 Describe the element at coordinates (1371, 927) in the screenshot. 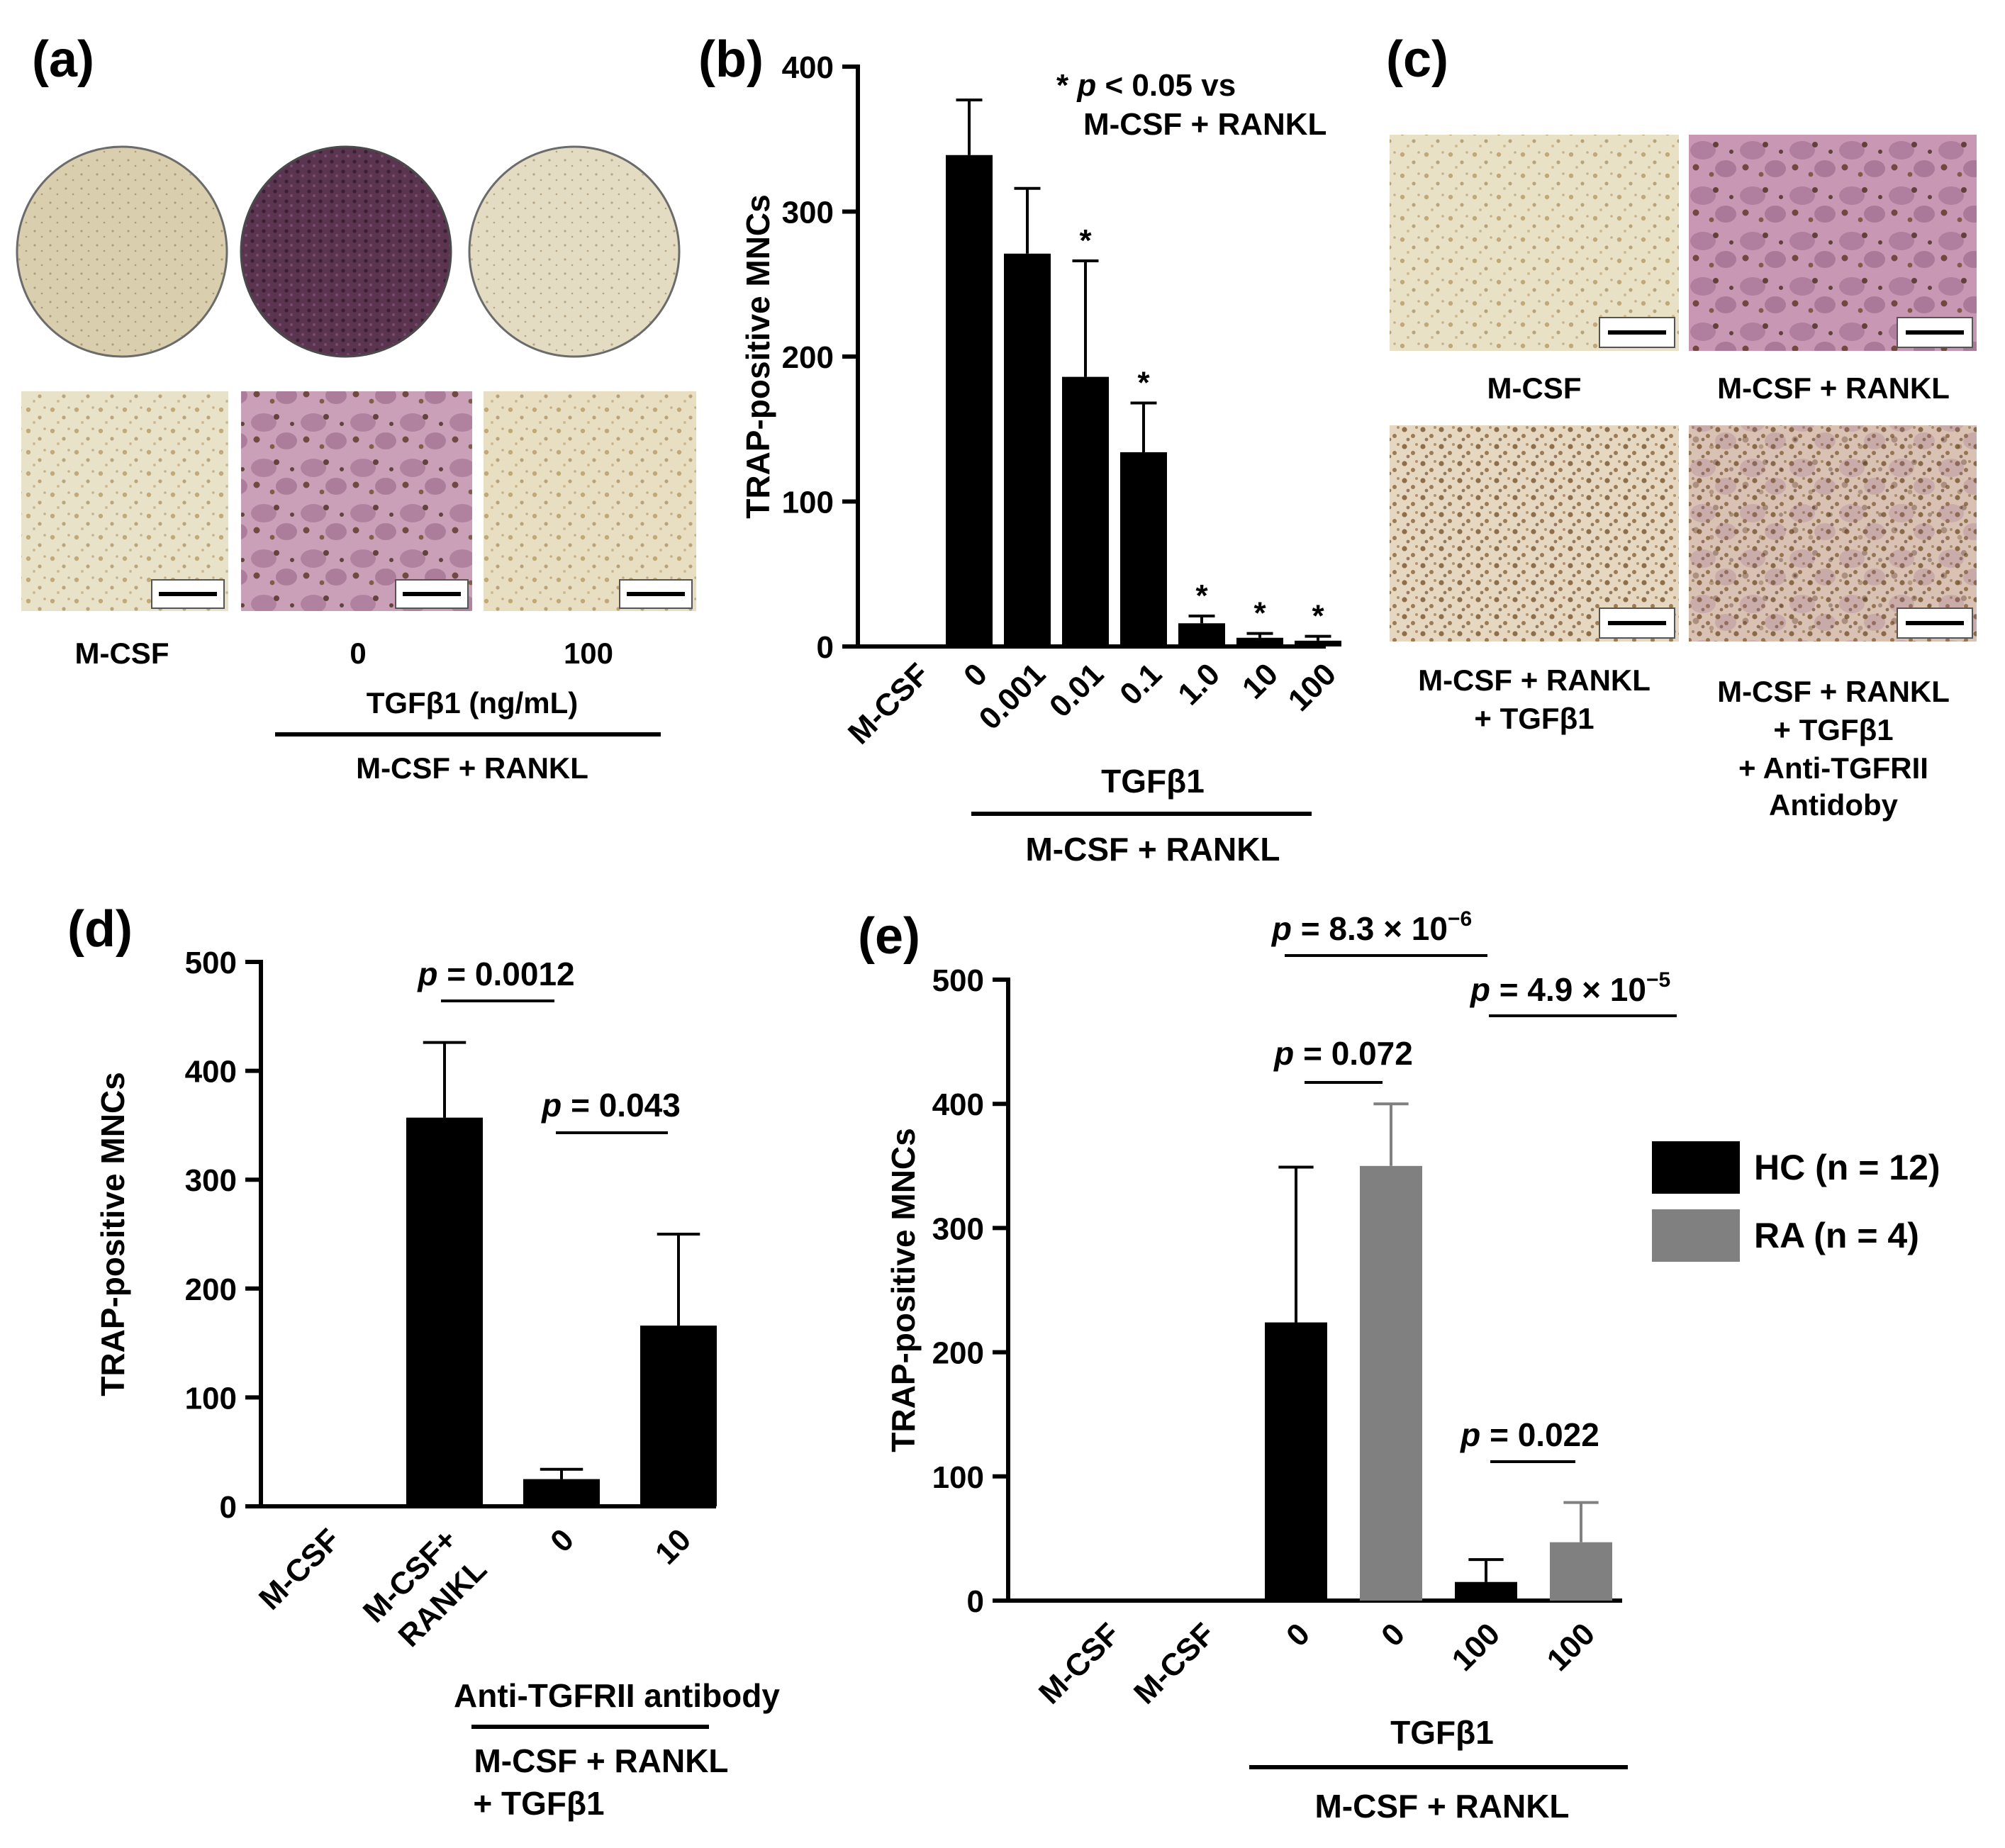

I see `p-value-label: p = 8.3 × 10−6` at that location.